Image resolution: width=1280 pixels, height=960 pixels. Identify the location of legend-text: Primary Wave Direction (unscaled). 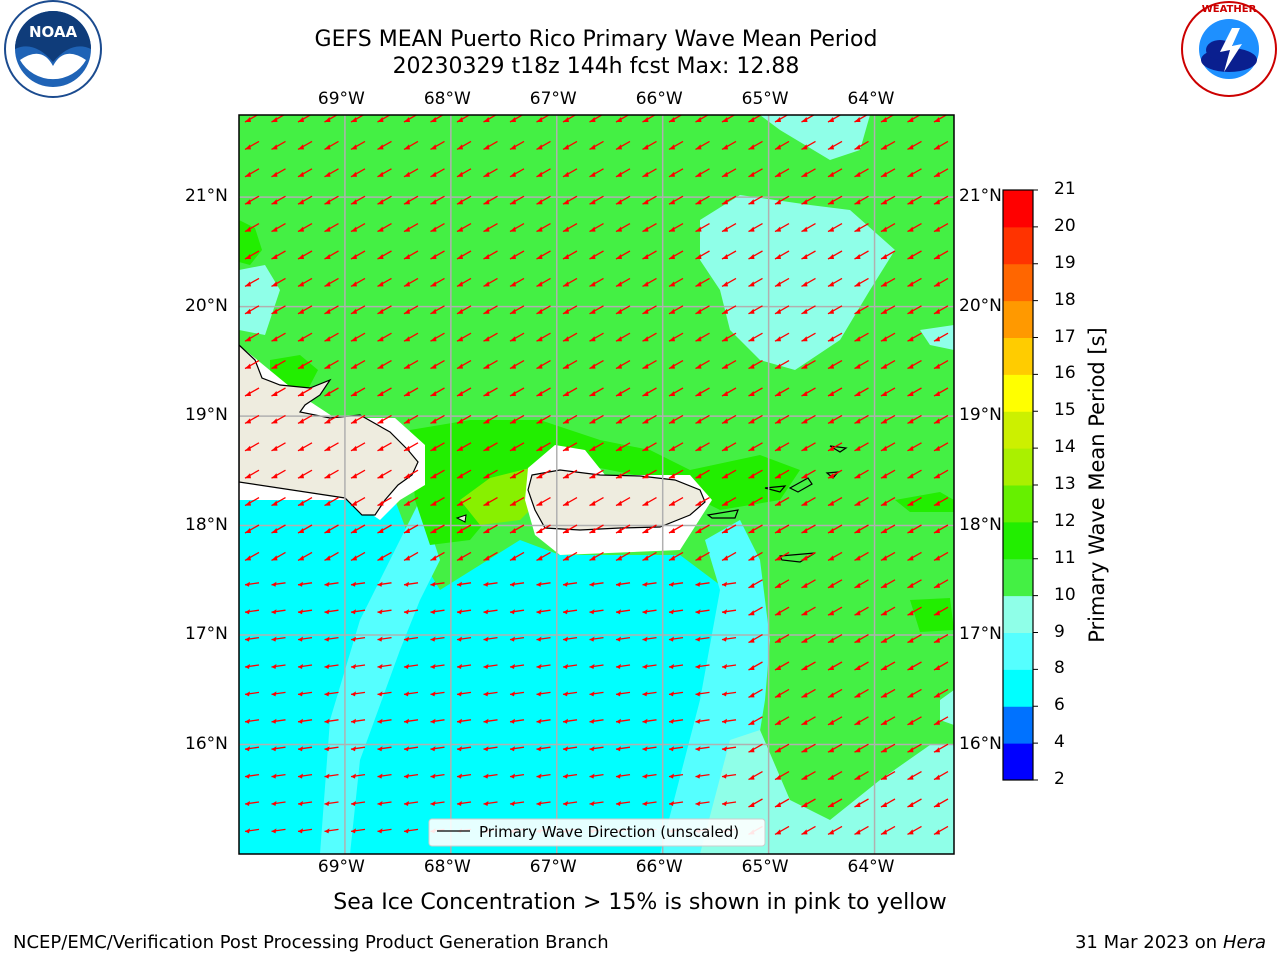
(609, 832).